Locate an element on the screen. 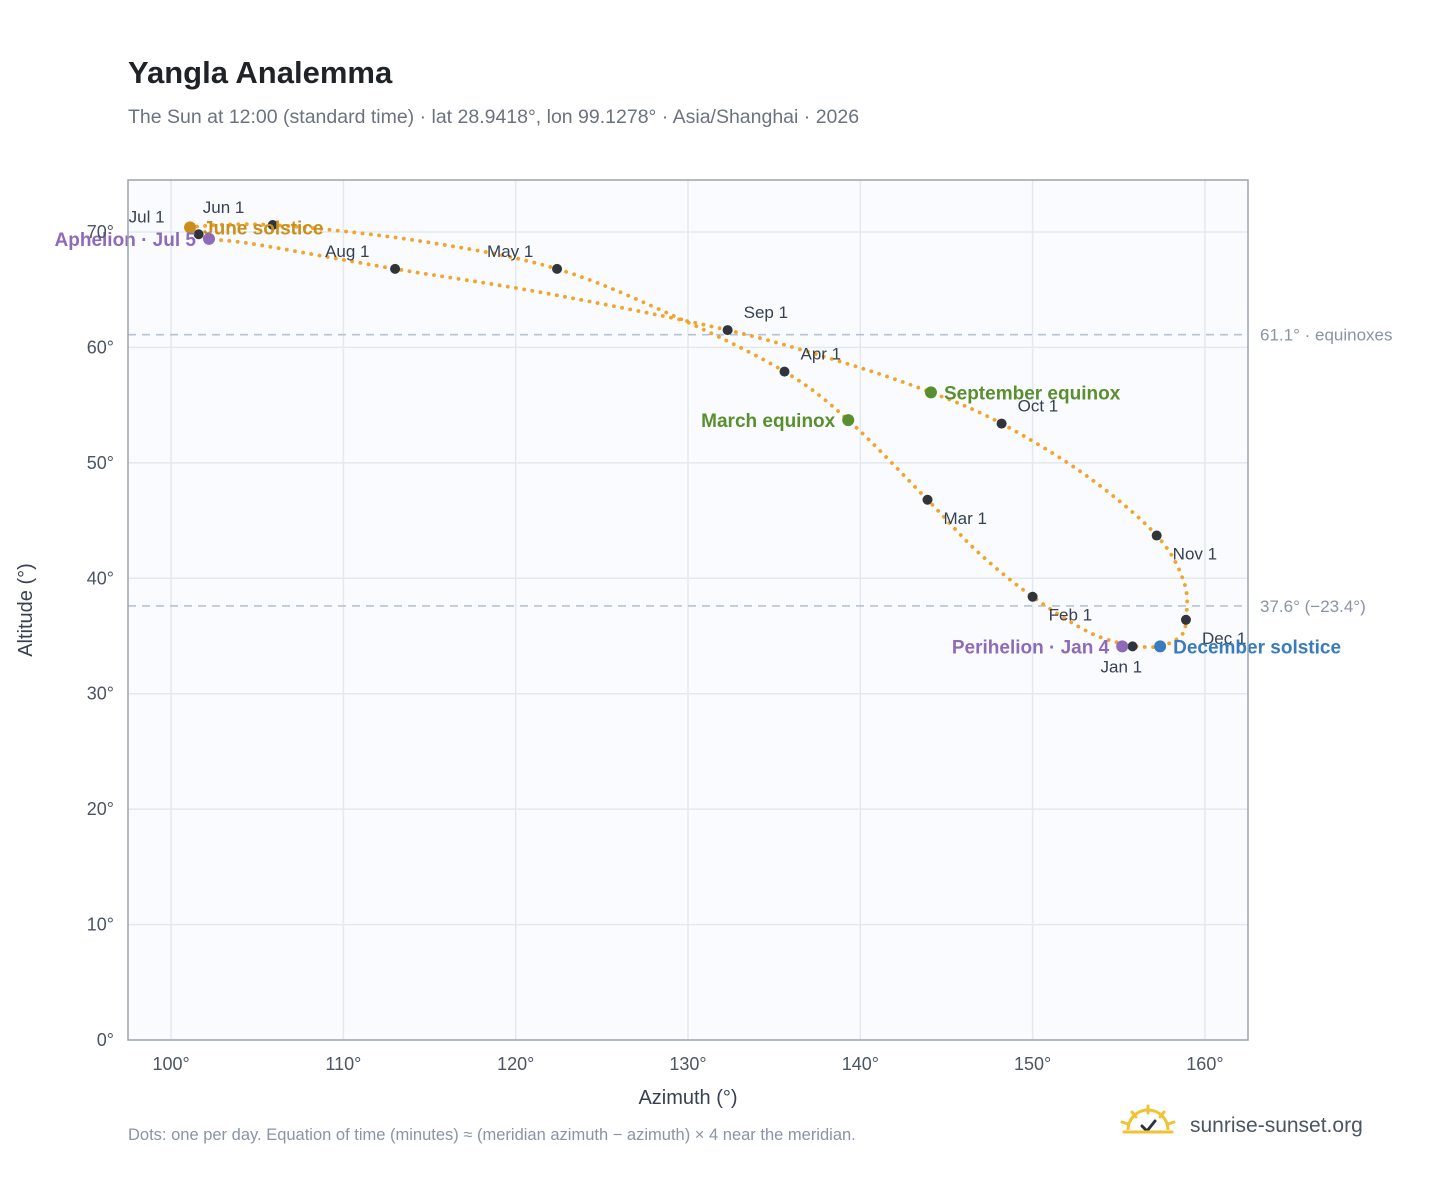 The height and width of the screenshot is (1188, 1448). y-tick-label: 70° is located at coordinates (100, 232).